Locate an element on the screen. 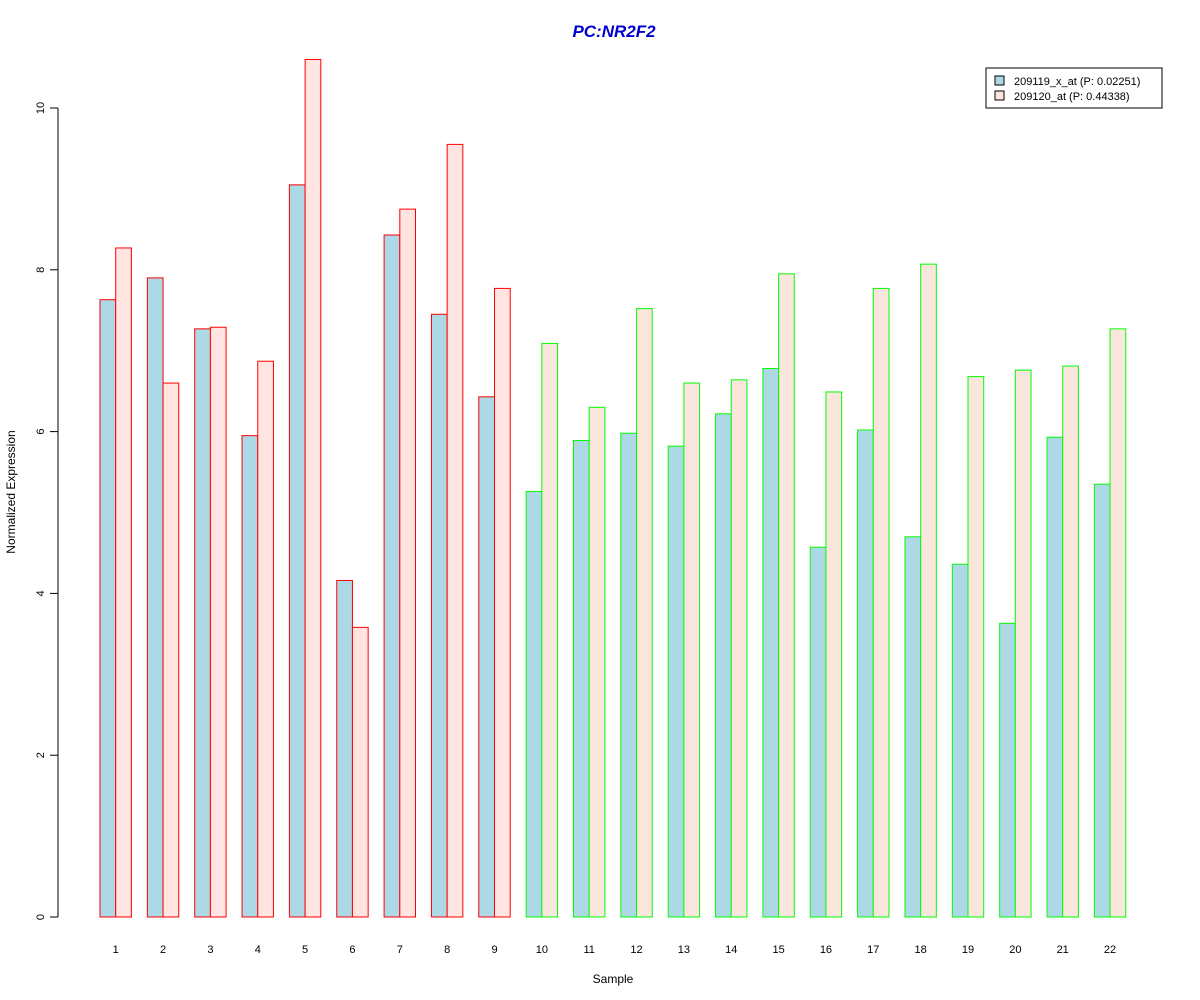 Image resolution: width=1200 pixels, height=1000 pixels. x-tick-label-5: 5 is located at coordinates (305, 950).